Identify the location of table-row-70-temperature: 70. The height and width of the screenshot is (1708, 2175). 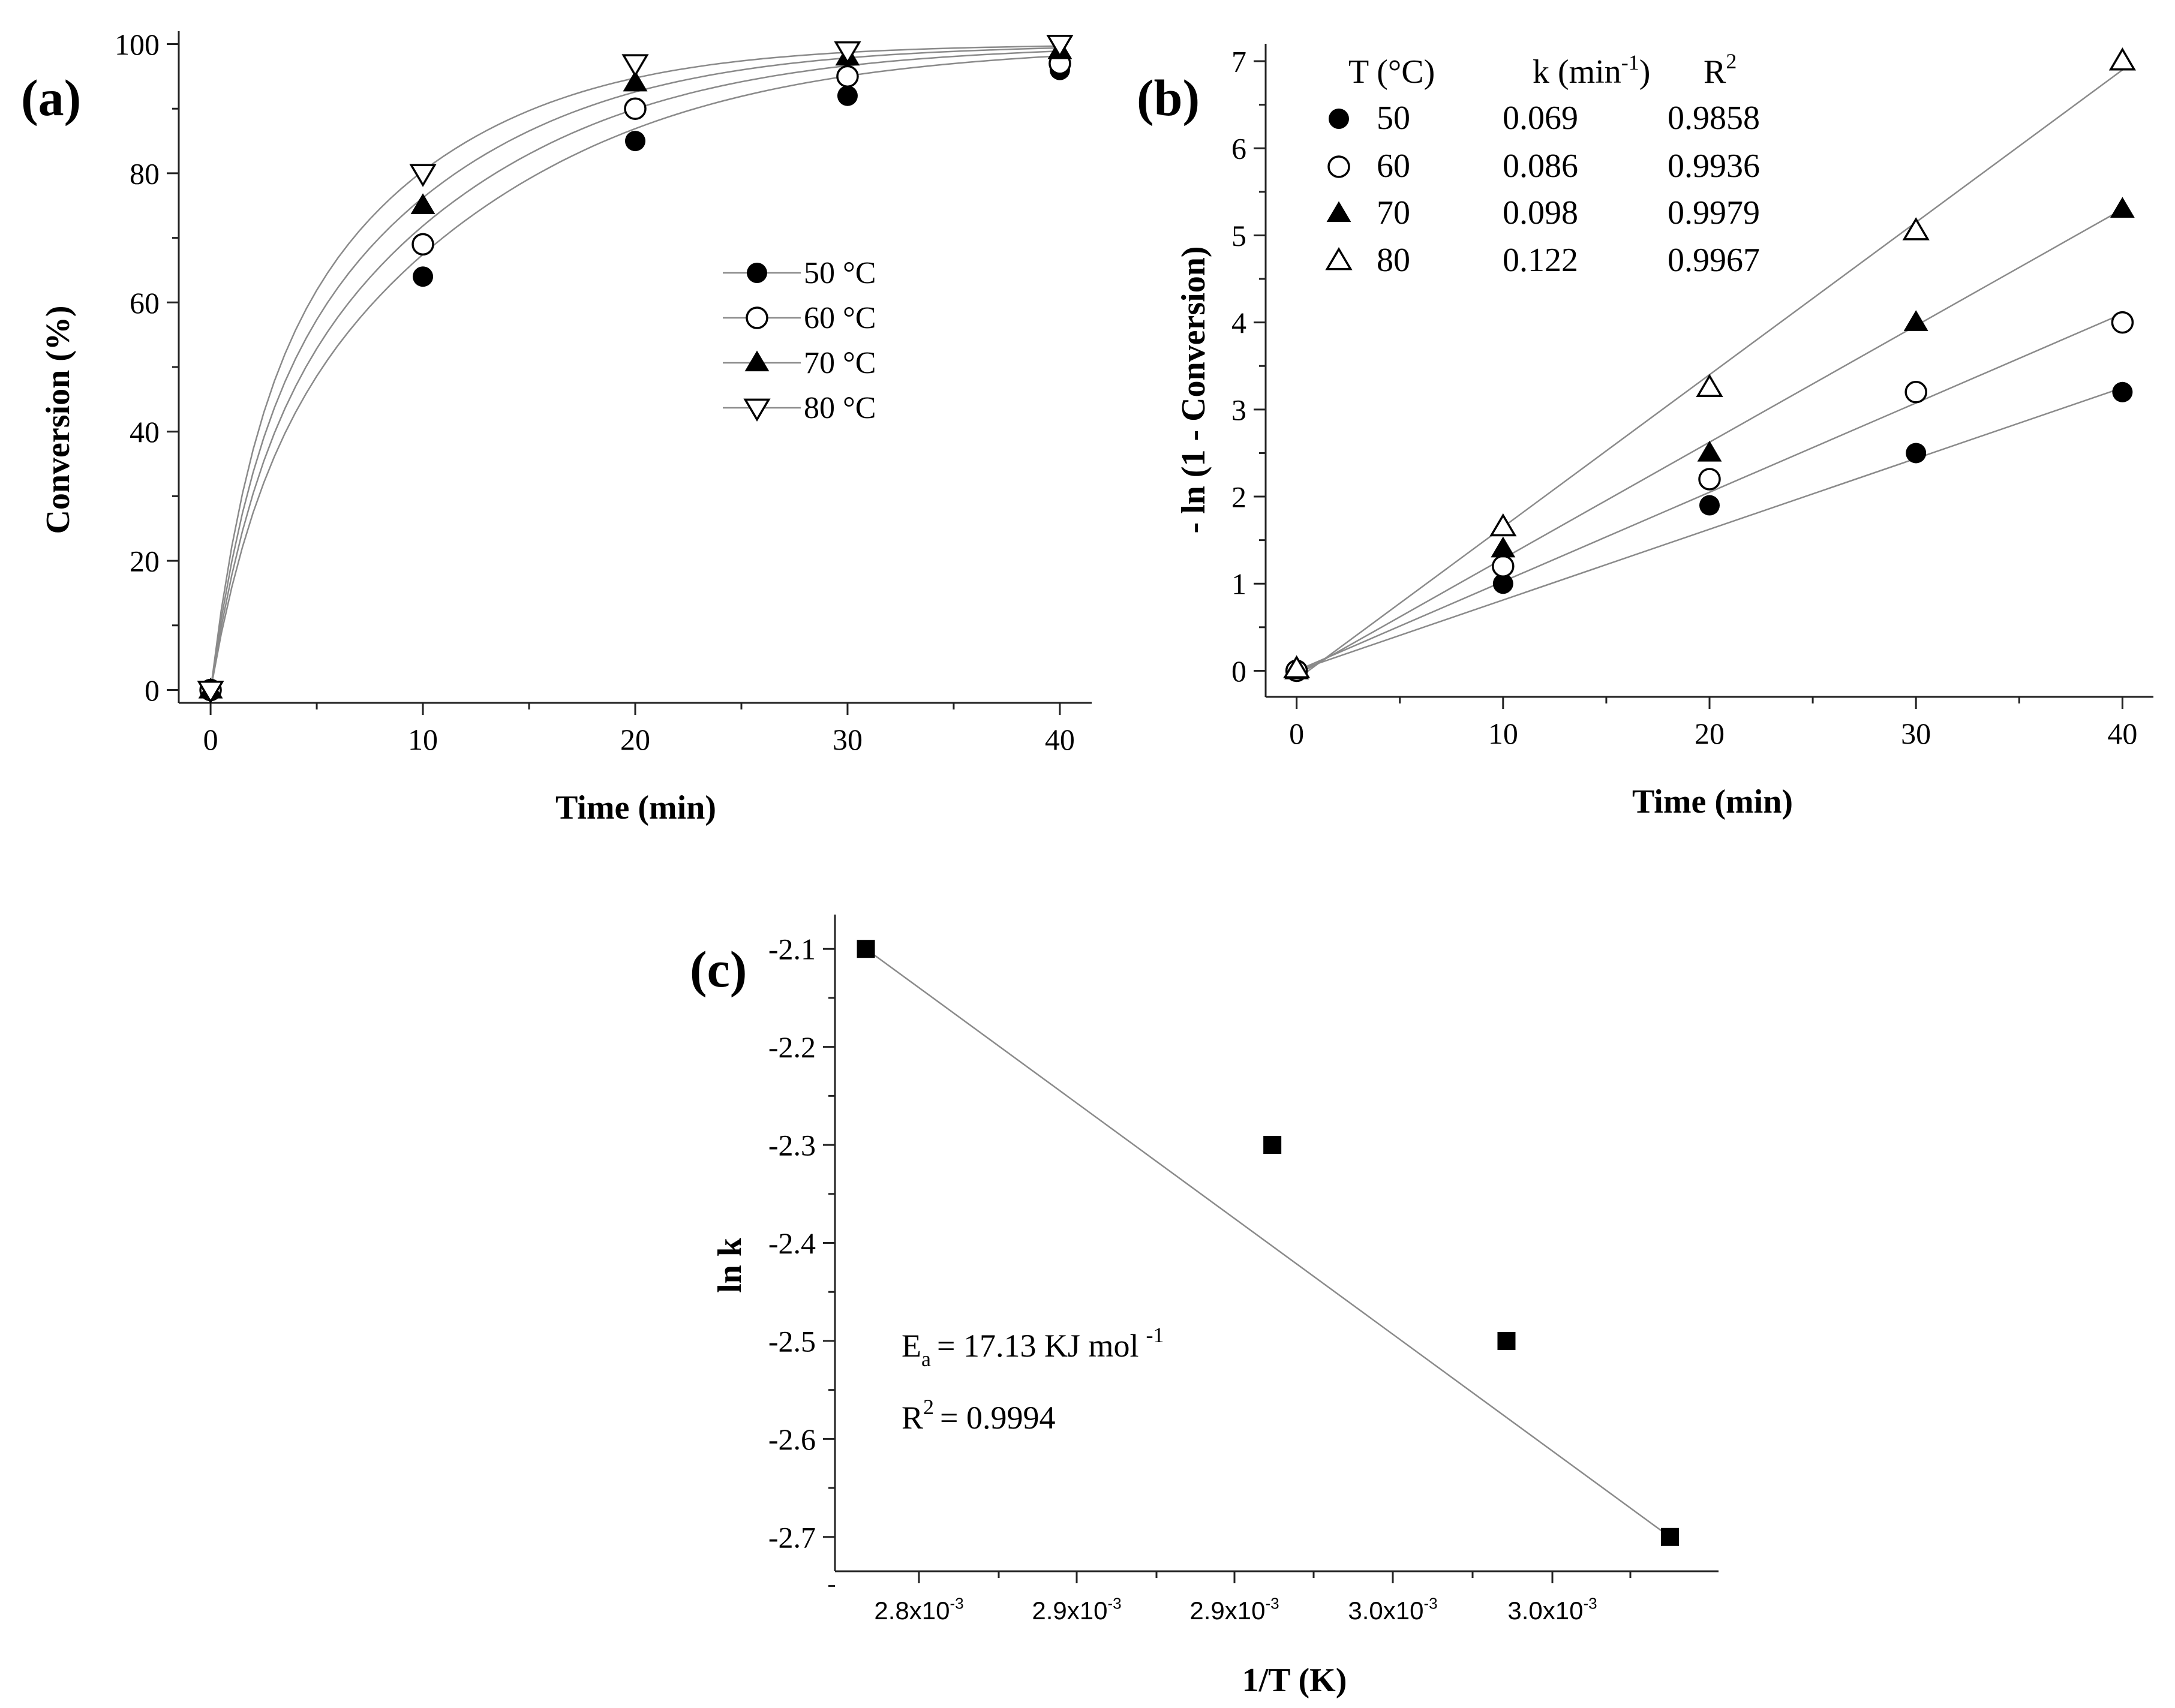
(1393, 213).